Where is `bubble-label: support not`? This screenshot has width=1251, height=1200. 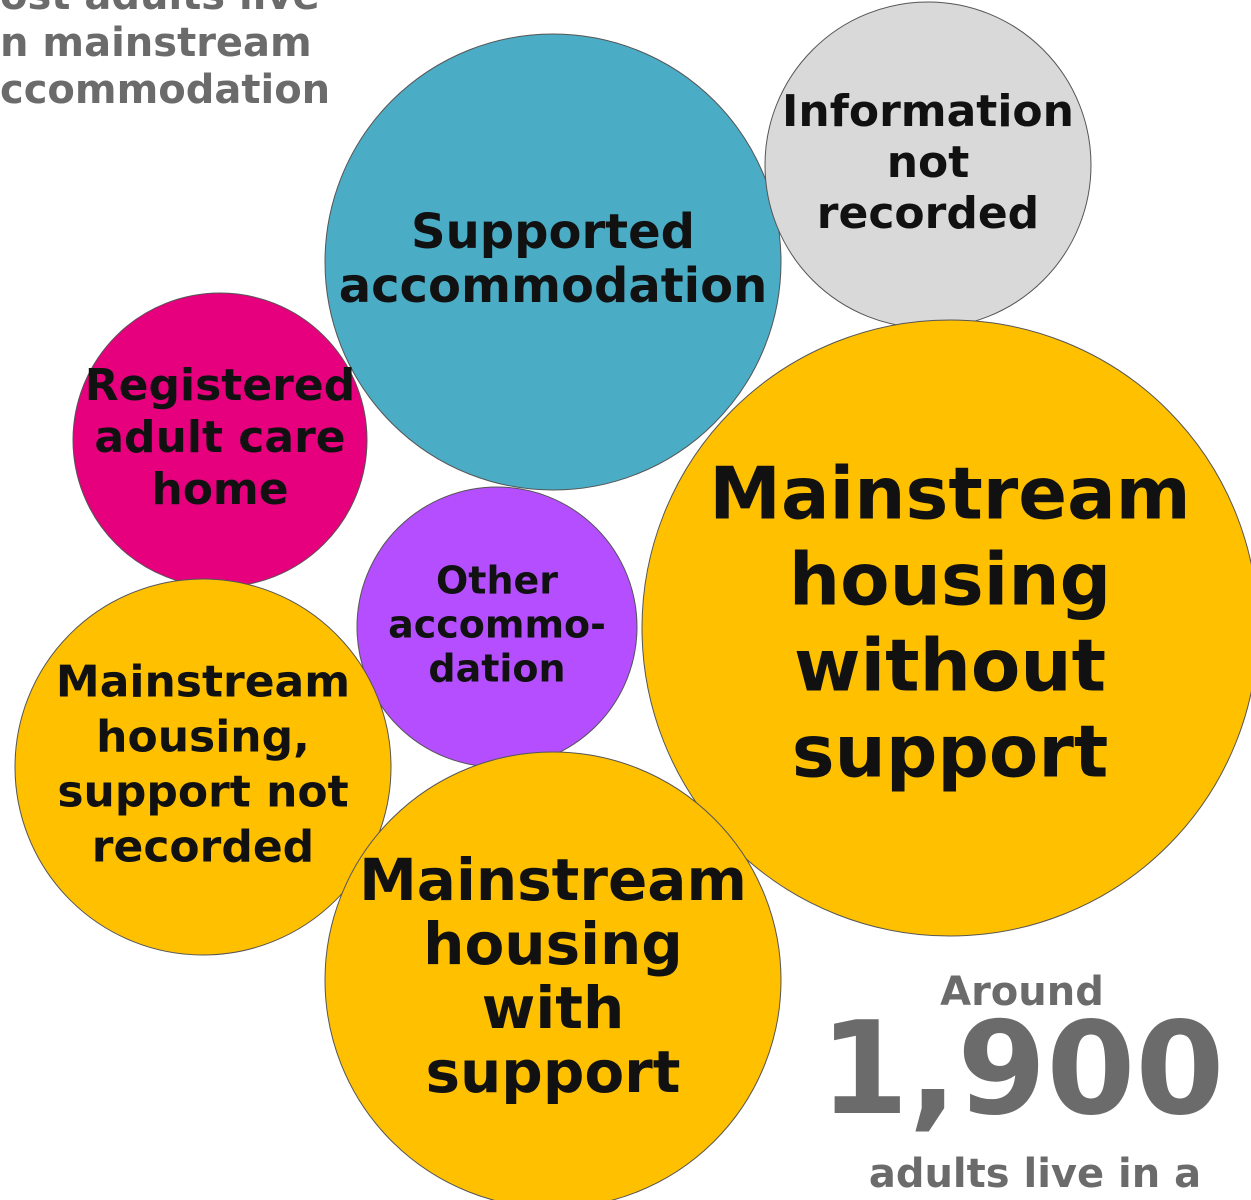
bubble-label: support not is located at coordinates (202, 792).